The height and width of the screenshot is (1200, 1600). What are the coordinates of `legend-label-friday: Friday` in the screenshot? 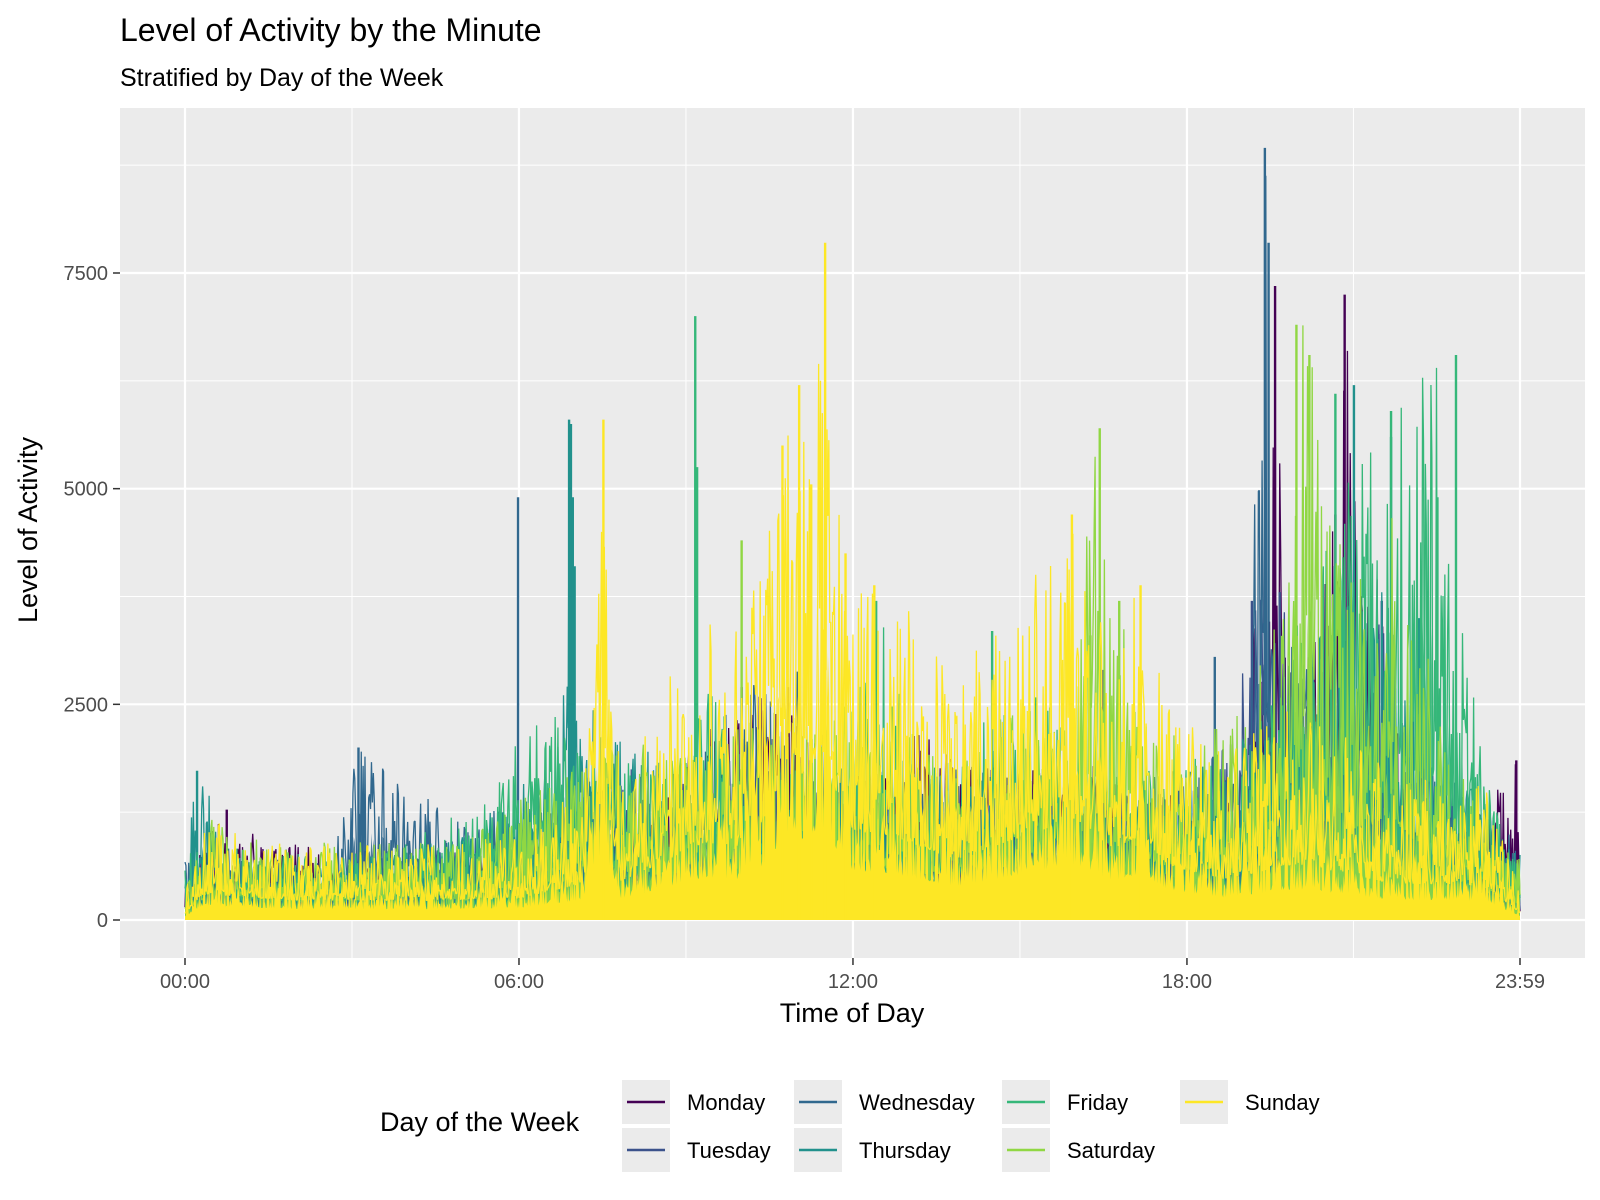 It's located at (1097, 1102).